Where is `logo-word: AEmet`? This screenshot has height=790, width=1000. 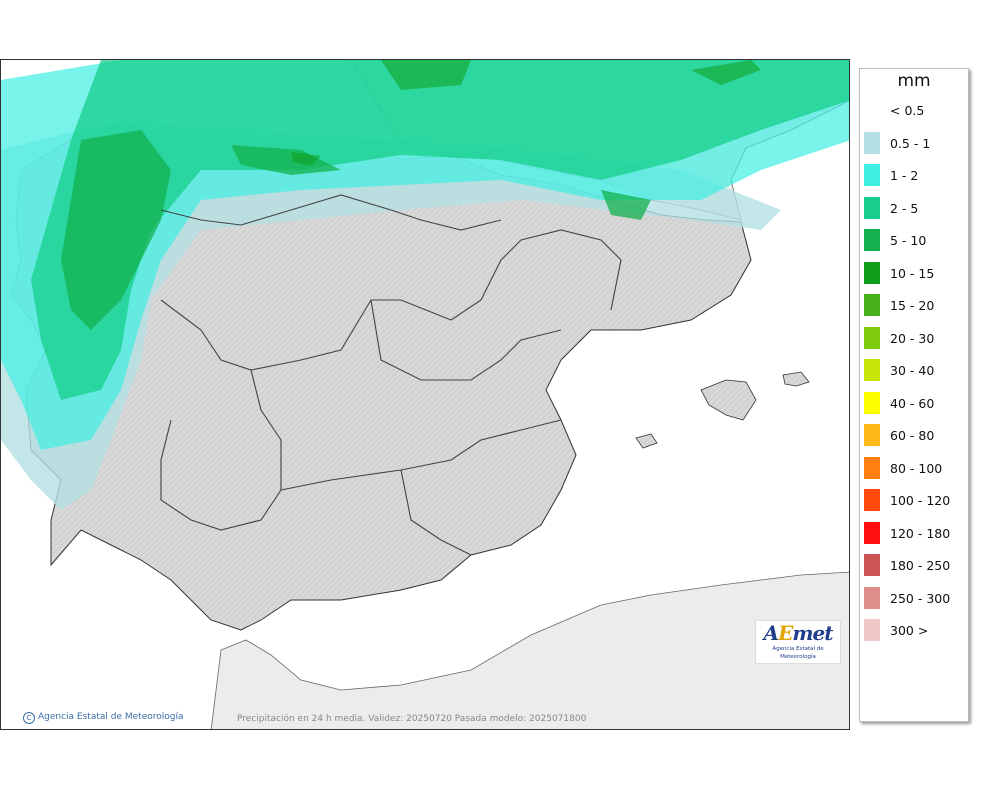
logo-word: AEmet is located at coordinates (798, 633).